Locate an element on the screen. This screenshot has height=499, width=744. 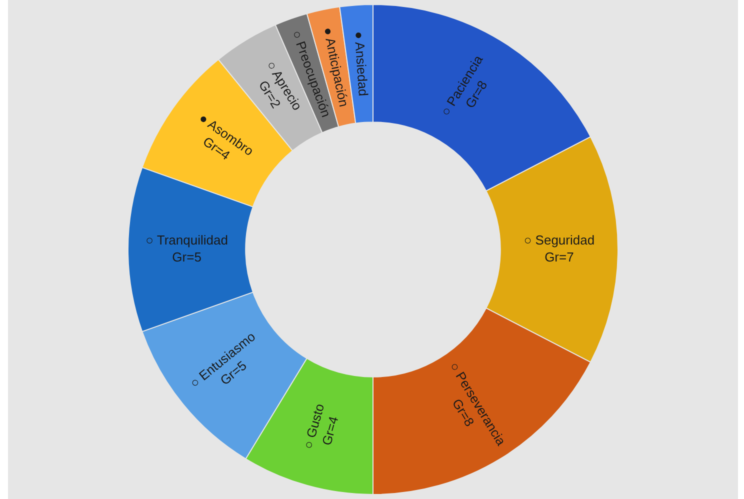
data-label: Gr=7 is located at coordinates (559, 257).